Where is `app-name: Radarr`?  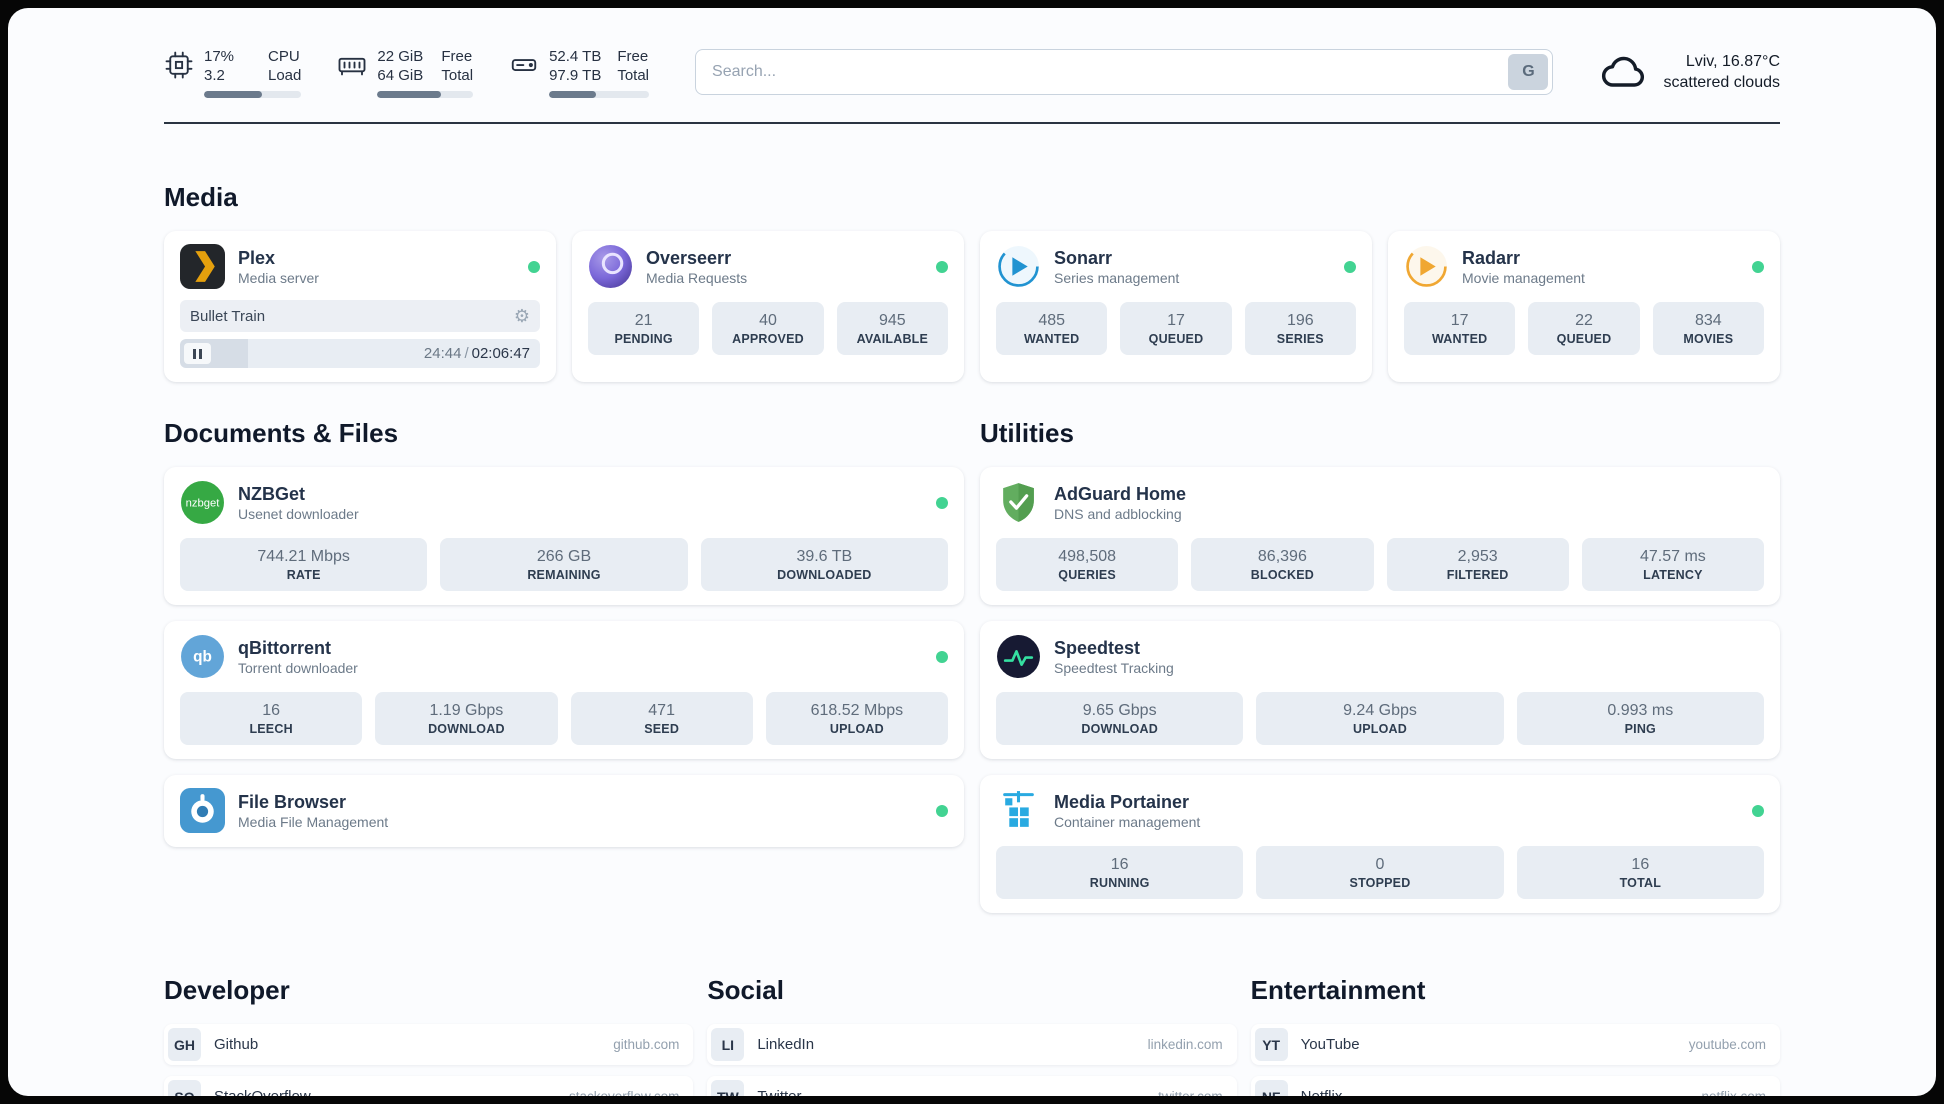 app-name: Radarr is located at coordinates (1491, 257).